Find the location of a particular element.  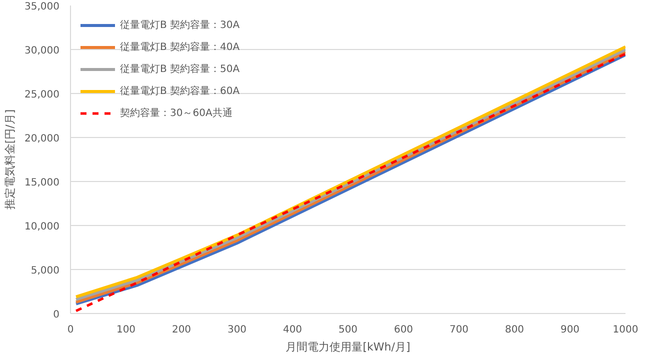

x-tick-label: 200 is located at coordinates (182, 330).